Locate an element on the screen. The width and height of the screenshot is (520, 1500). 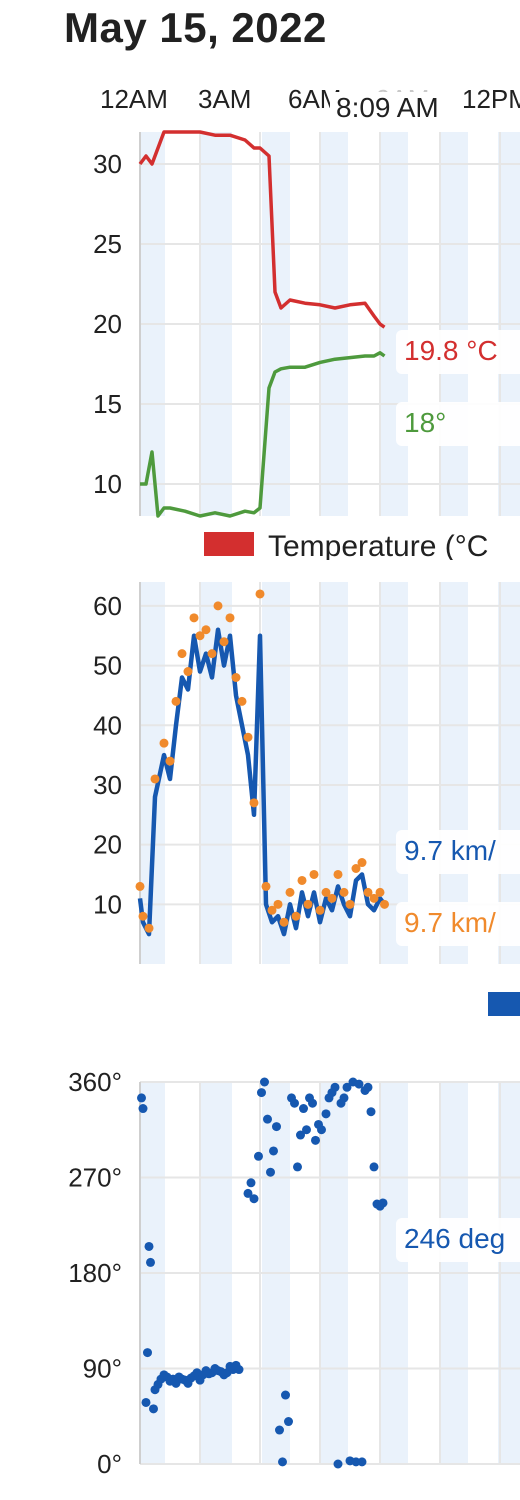
value-readout: 19.8 °C is located at coordinates (451, 350).